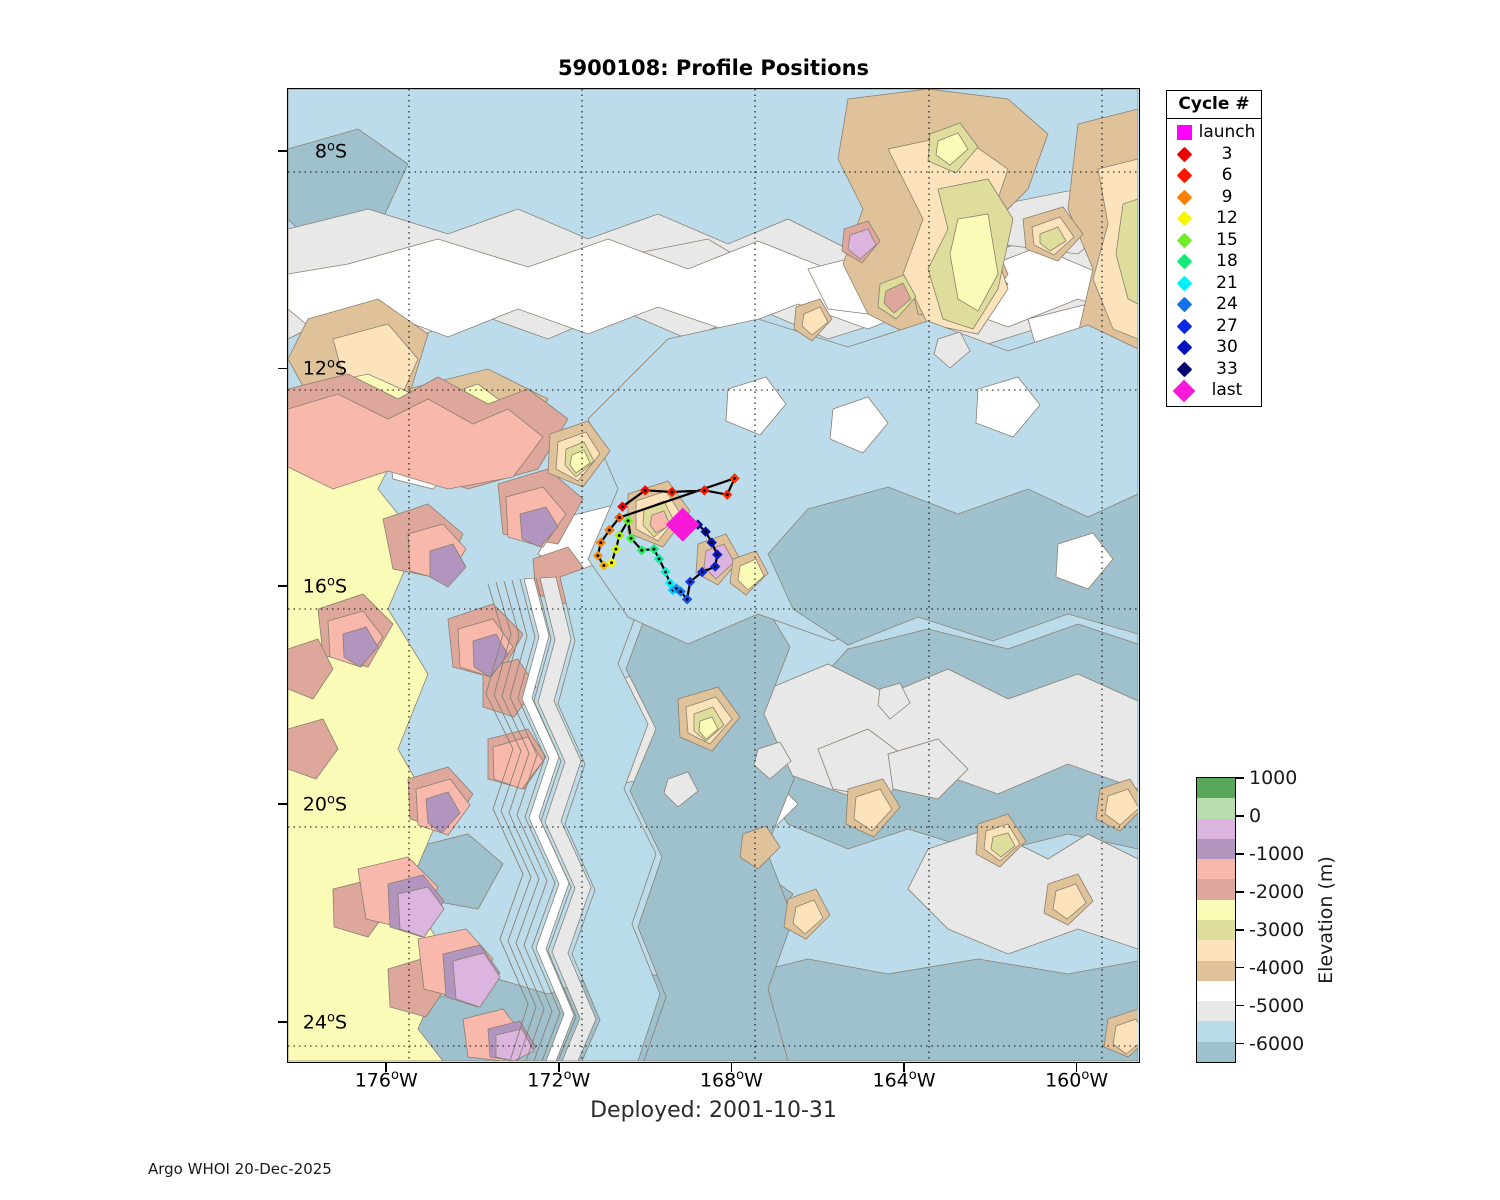  What do you see at coordinates (1227, 132) in the screenshot?
I see `legend-item-label: launch` at bounding box center [1227, 132].